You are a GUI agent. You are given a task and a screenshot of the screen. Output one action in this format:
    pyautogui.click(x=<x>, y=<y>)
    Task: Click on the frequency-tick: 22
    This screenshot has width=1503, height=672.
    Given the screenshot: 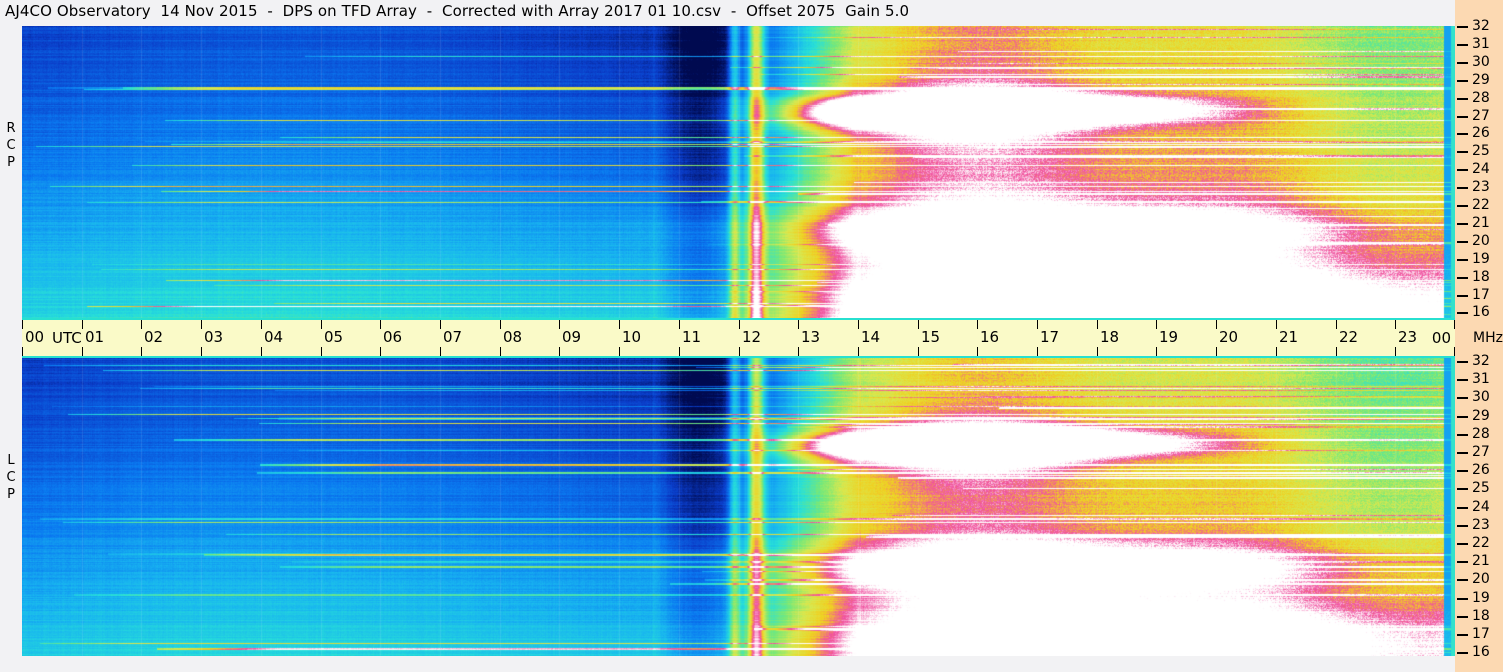 What is the action you would take?
    pyautogui.click(x=1479, y=205)
    